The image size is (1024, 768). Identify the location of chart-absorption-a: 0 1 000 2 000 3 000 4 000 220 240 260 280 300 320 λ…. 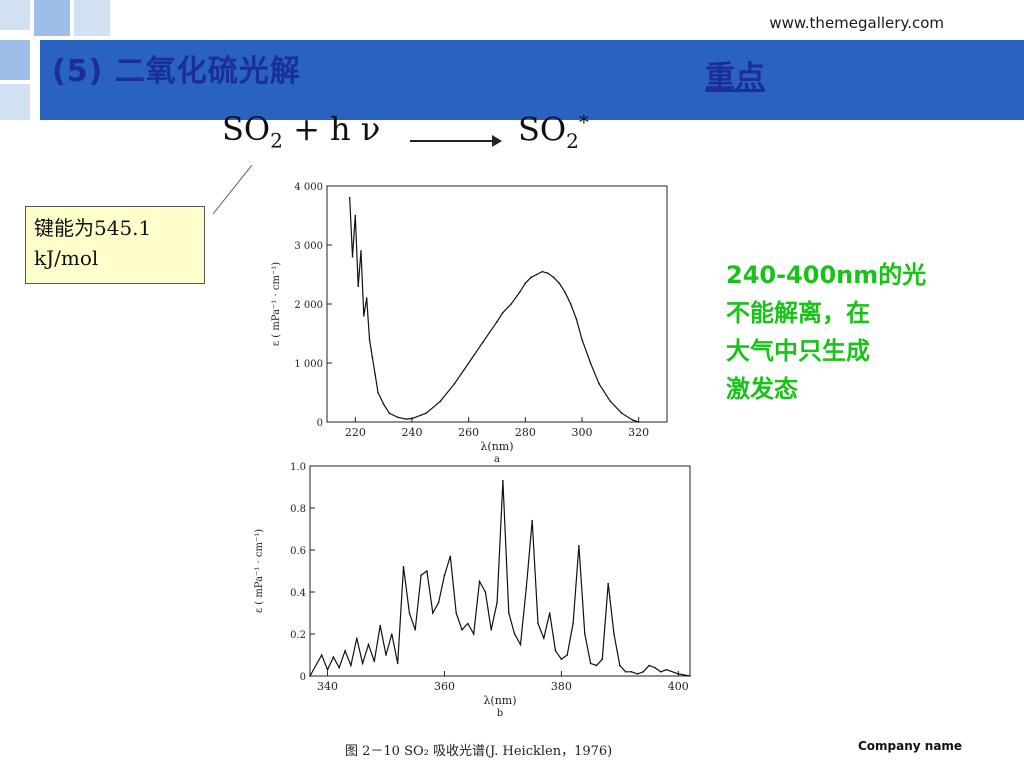
(469, 323).